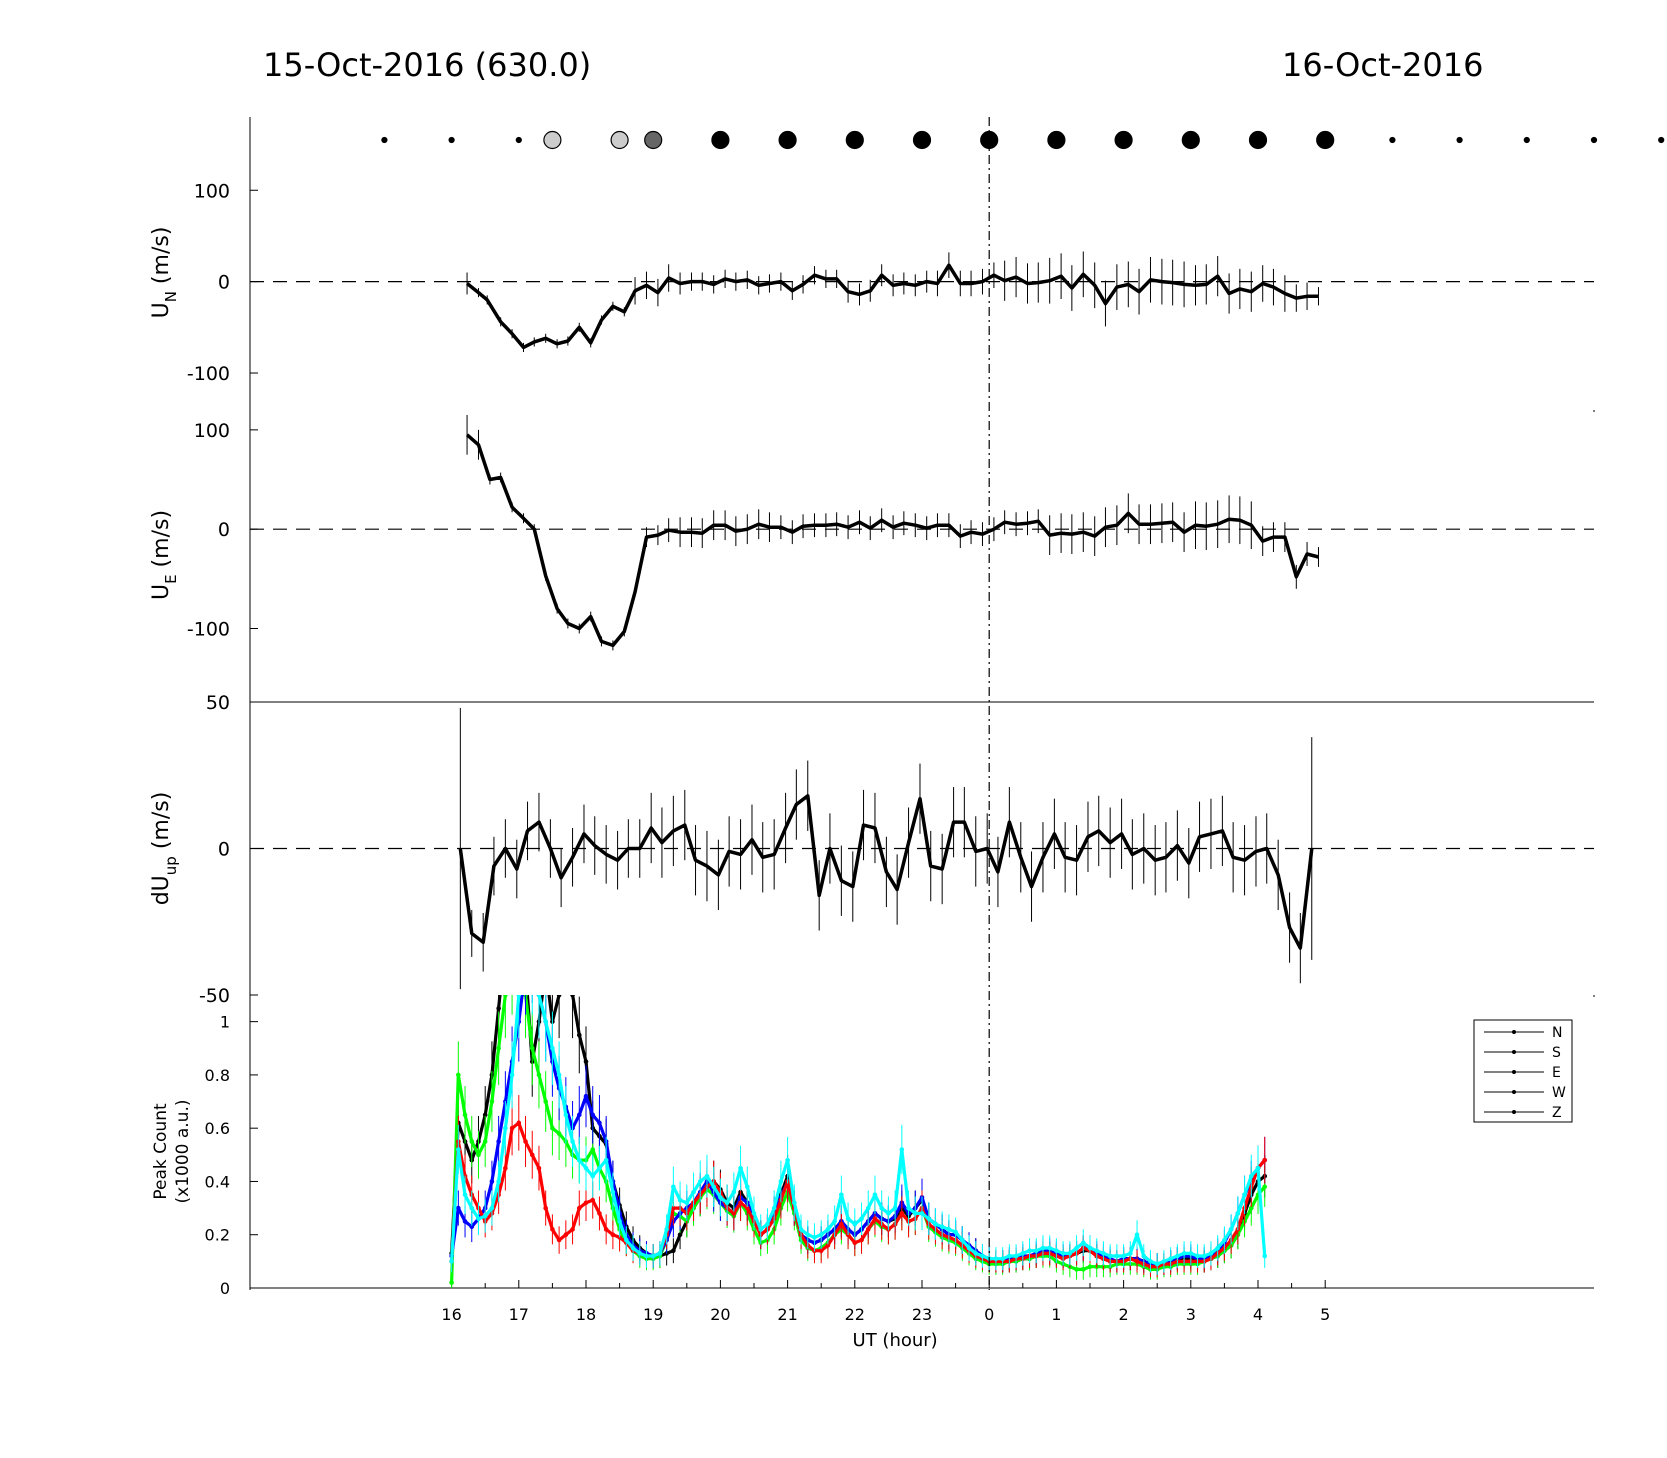 The width and height of the screenshot is (1667, 1458). Describe the element at coordinates (217, 1235) in the screenshot. I see `y-tick-label: 0.2` at that location.